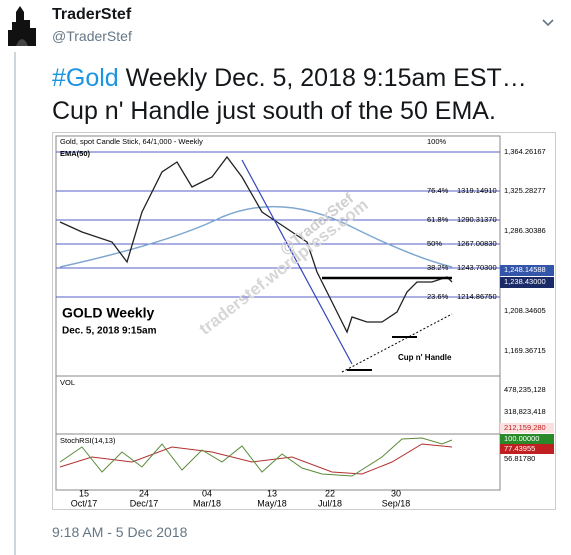  Describe the element at coordinates (525, 190) in the screenshot. I see `price-label: 1,325.28277` at that location.